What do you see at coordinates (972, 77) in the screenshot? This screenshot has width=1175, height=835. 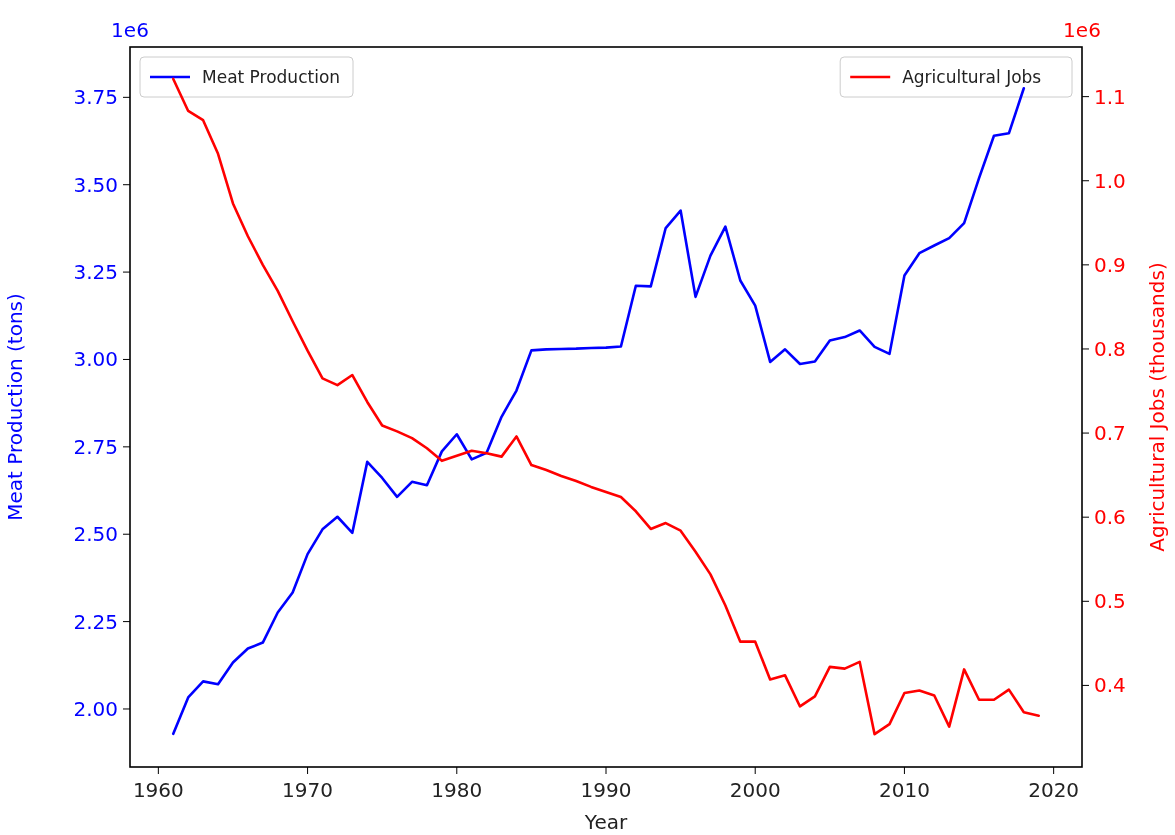 I see `legend-label: Agricultural Jobs` at bounding box center [972, 77].